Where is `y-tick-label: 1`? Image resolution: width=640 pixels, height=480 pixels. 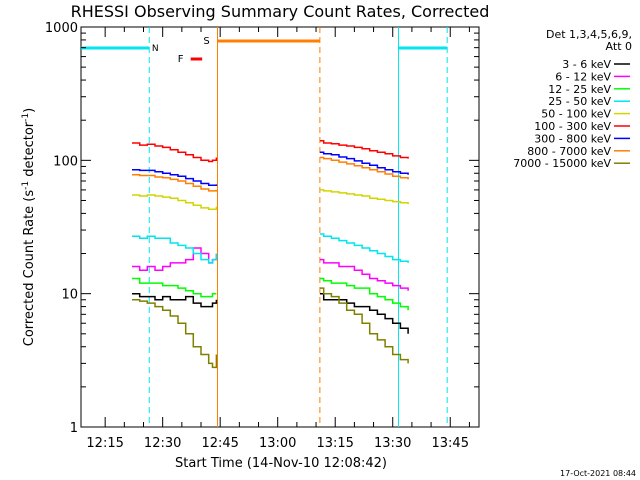 y-tick-label: 1 is located at coordinates (74, 428).